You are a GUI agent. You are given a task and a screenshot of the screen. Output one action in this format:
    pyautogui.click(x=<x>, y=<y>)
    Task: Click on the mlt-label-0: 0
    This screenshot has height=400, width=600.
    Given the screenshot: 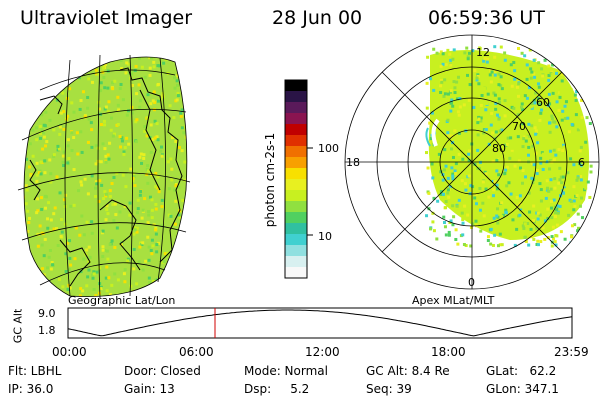 What is the action you would take?
    pyautogui.click(x=471, y=282)
    